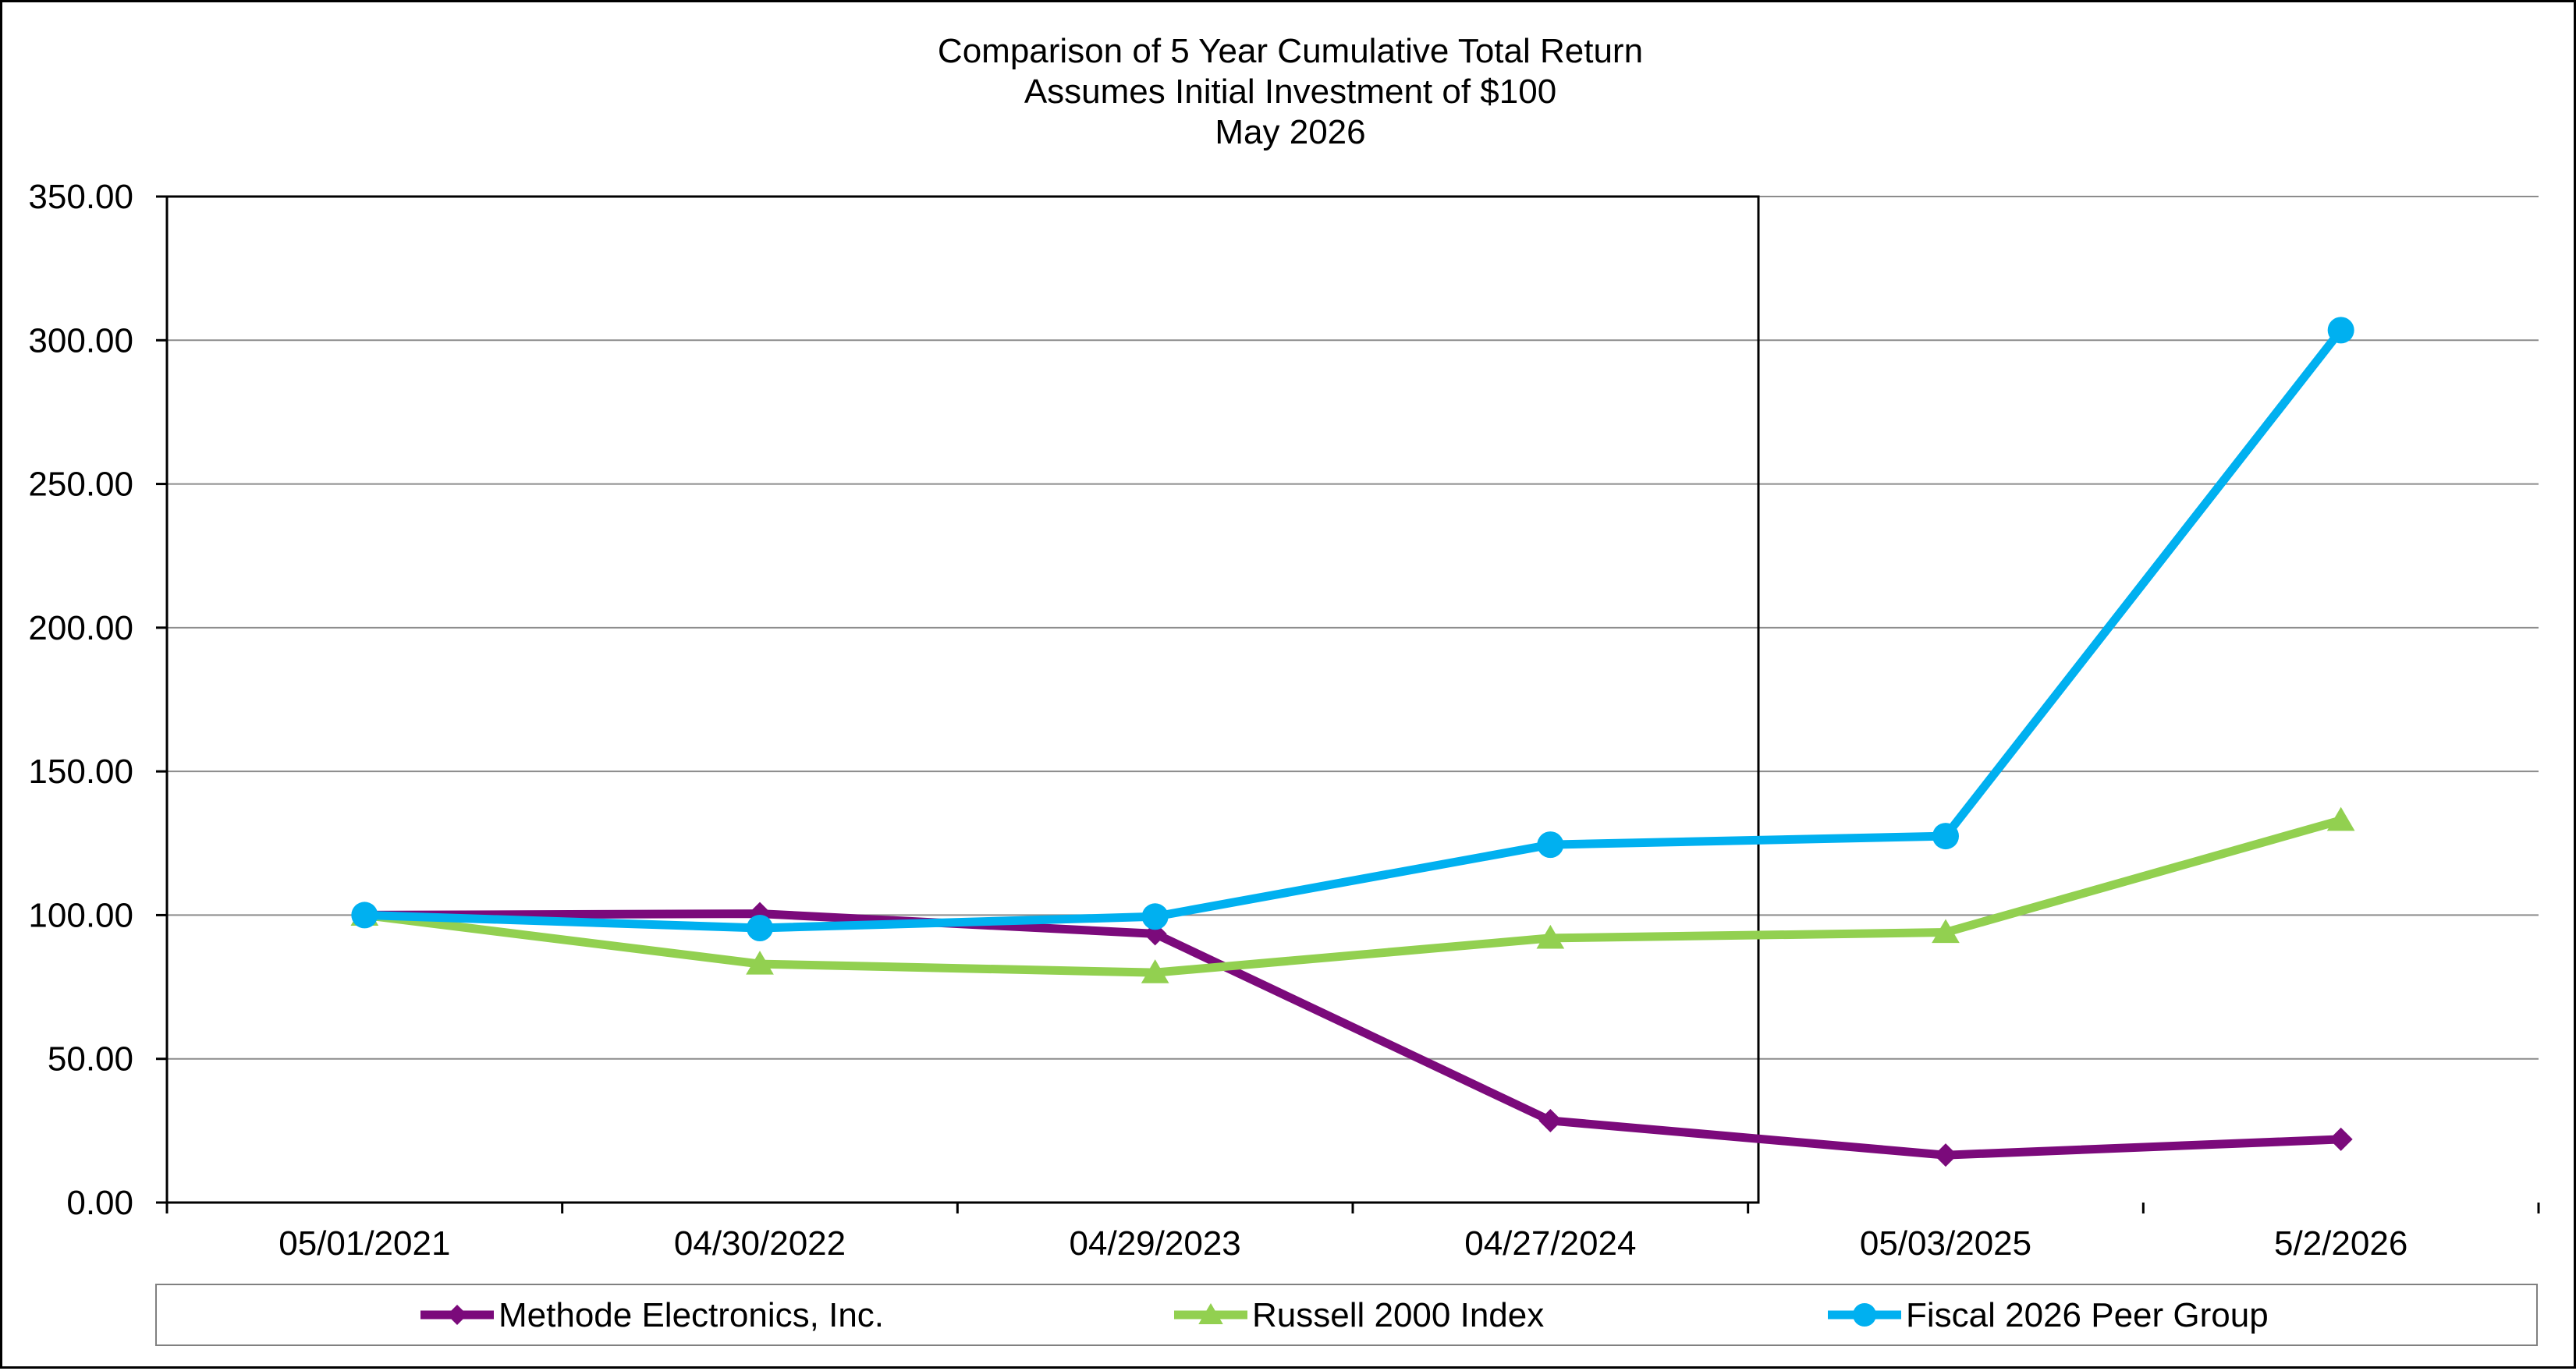 The height and width of the screenshot is (1371, 2576). I want to click on x-tick-label: 04/30/2022, so click(760, 1243).